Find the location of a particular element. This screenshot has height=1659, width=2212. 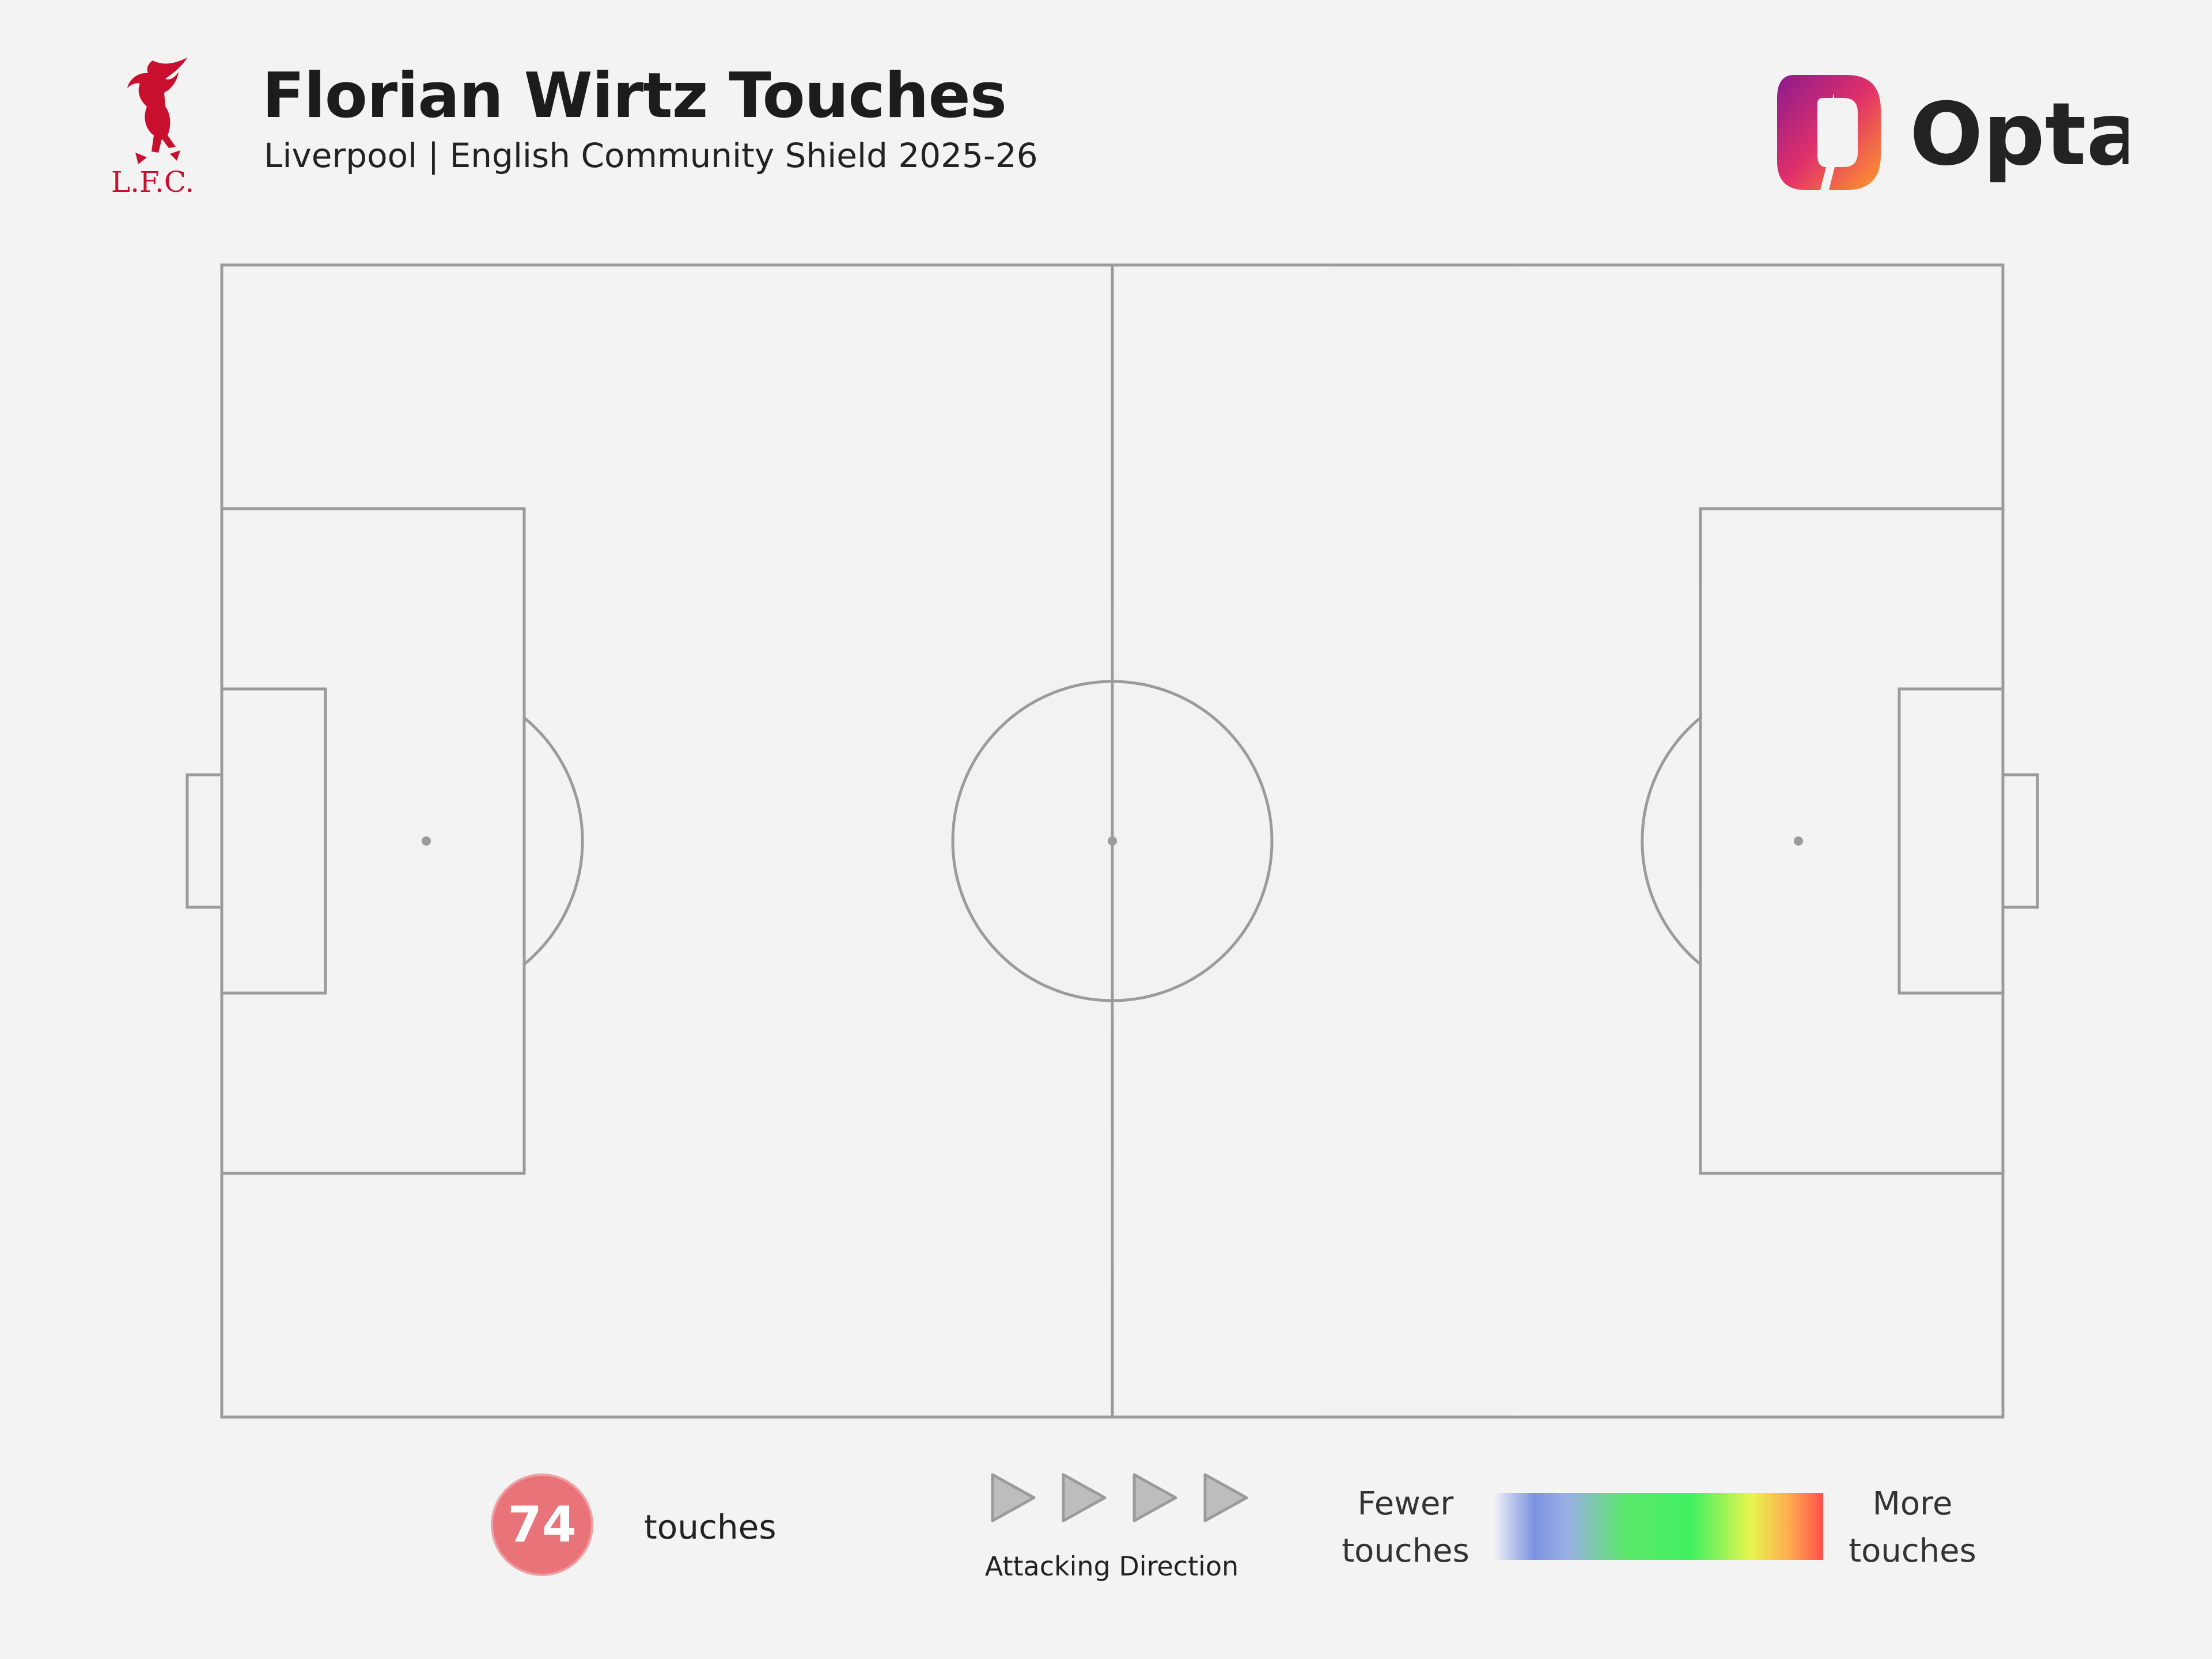

club-crest-text: L.F.C. is located at coordinates (153, 182).